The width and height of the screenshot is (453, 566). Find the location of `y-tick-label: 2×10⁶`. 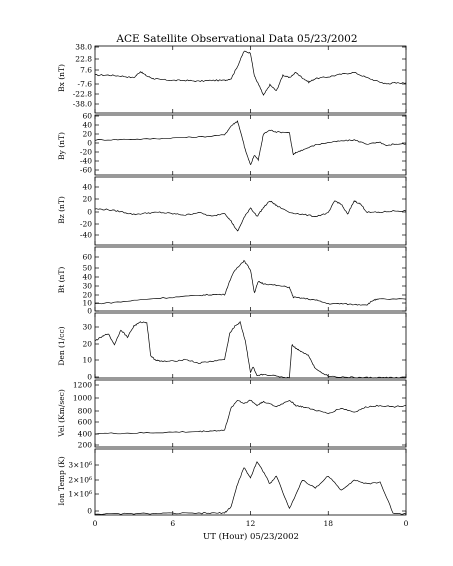

y-tick-label: 2×10⁶ is located at coordinates (80, 480).